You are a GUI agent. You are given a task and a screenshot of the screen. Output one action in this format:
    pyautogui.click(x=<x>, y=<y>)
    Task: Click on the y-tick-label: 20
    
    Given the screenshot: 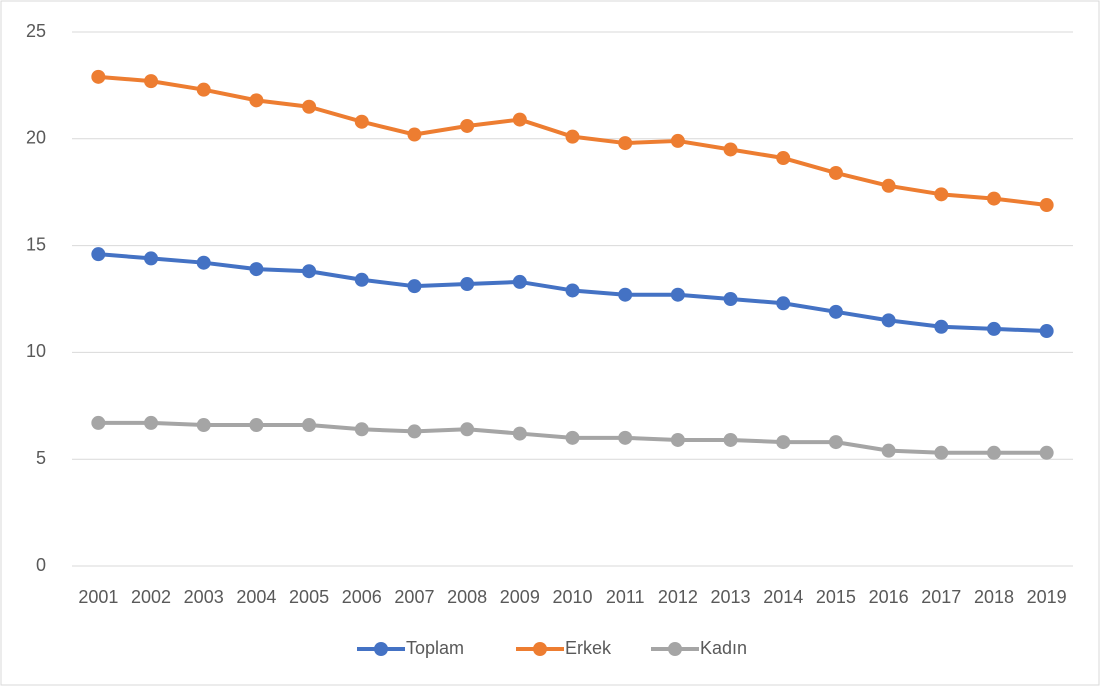 What is the action you would take?
    pyautogui.click(x=36, y=138)
    